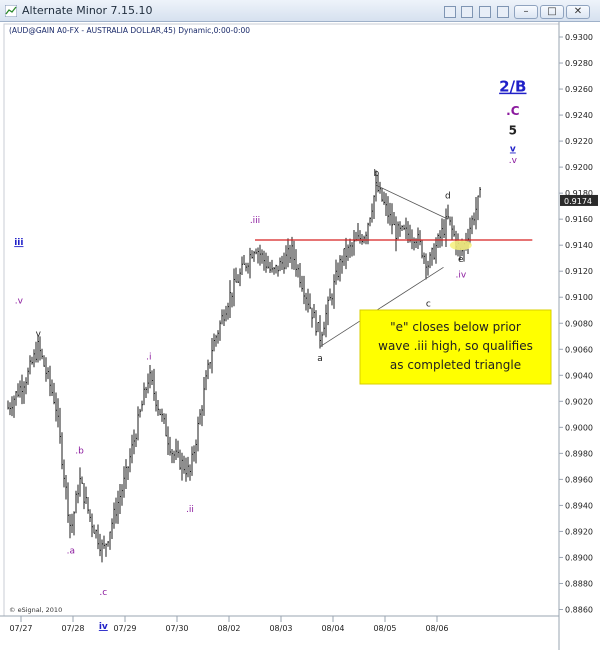 The image size is (600, 650). What do you see at coordinates (579, 63) in the screenshot?
I see `y-tick-label: 0.9280` at bounding box center [579, 63].